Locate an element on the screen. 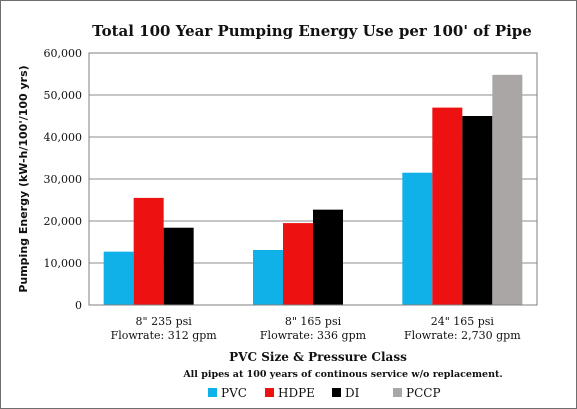  x-axis-label: PVC Size & Pressure Class is located at coordinates (318, 357).